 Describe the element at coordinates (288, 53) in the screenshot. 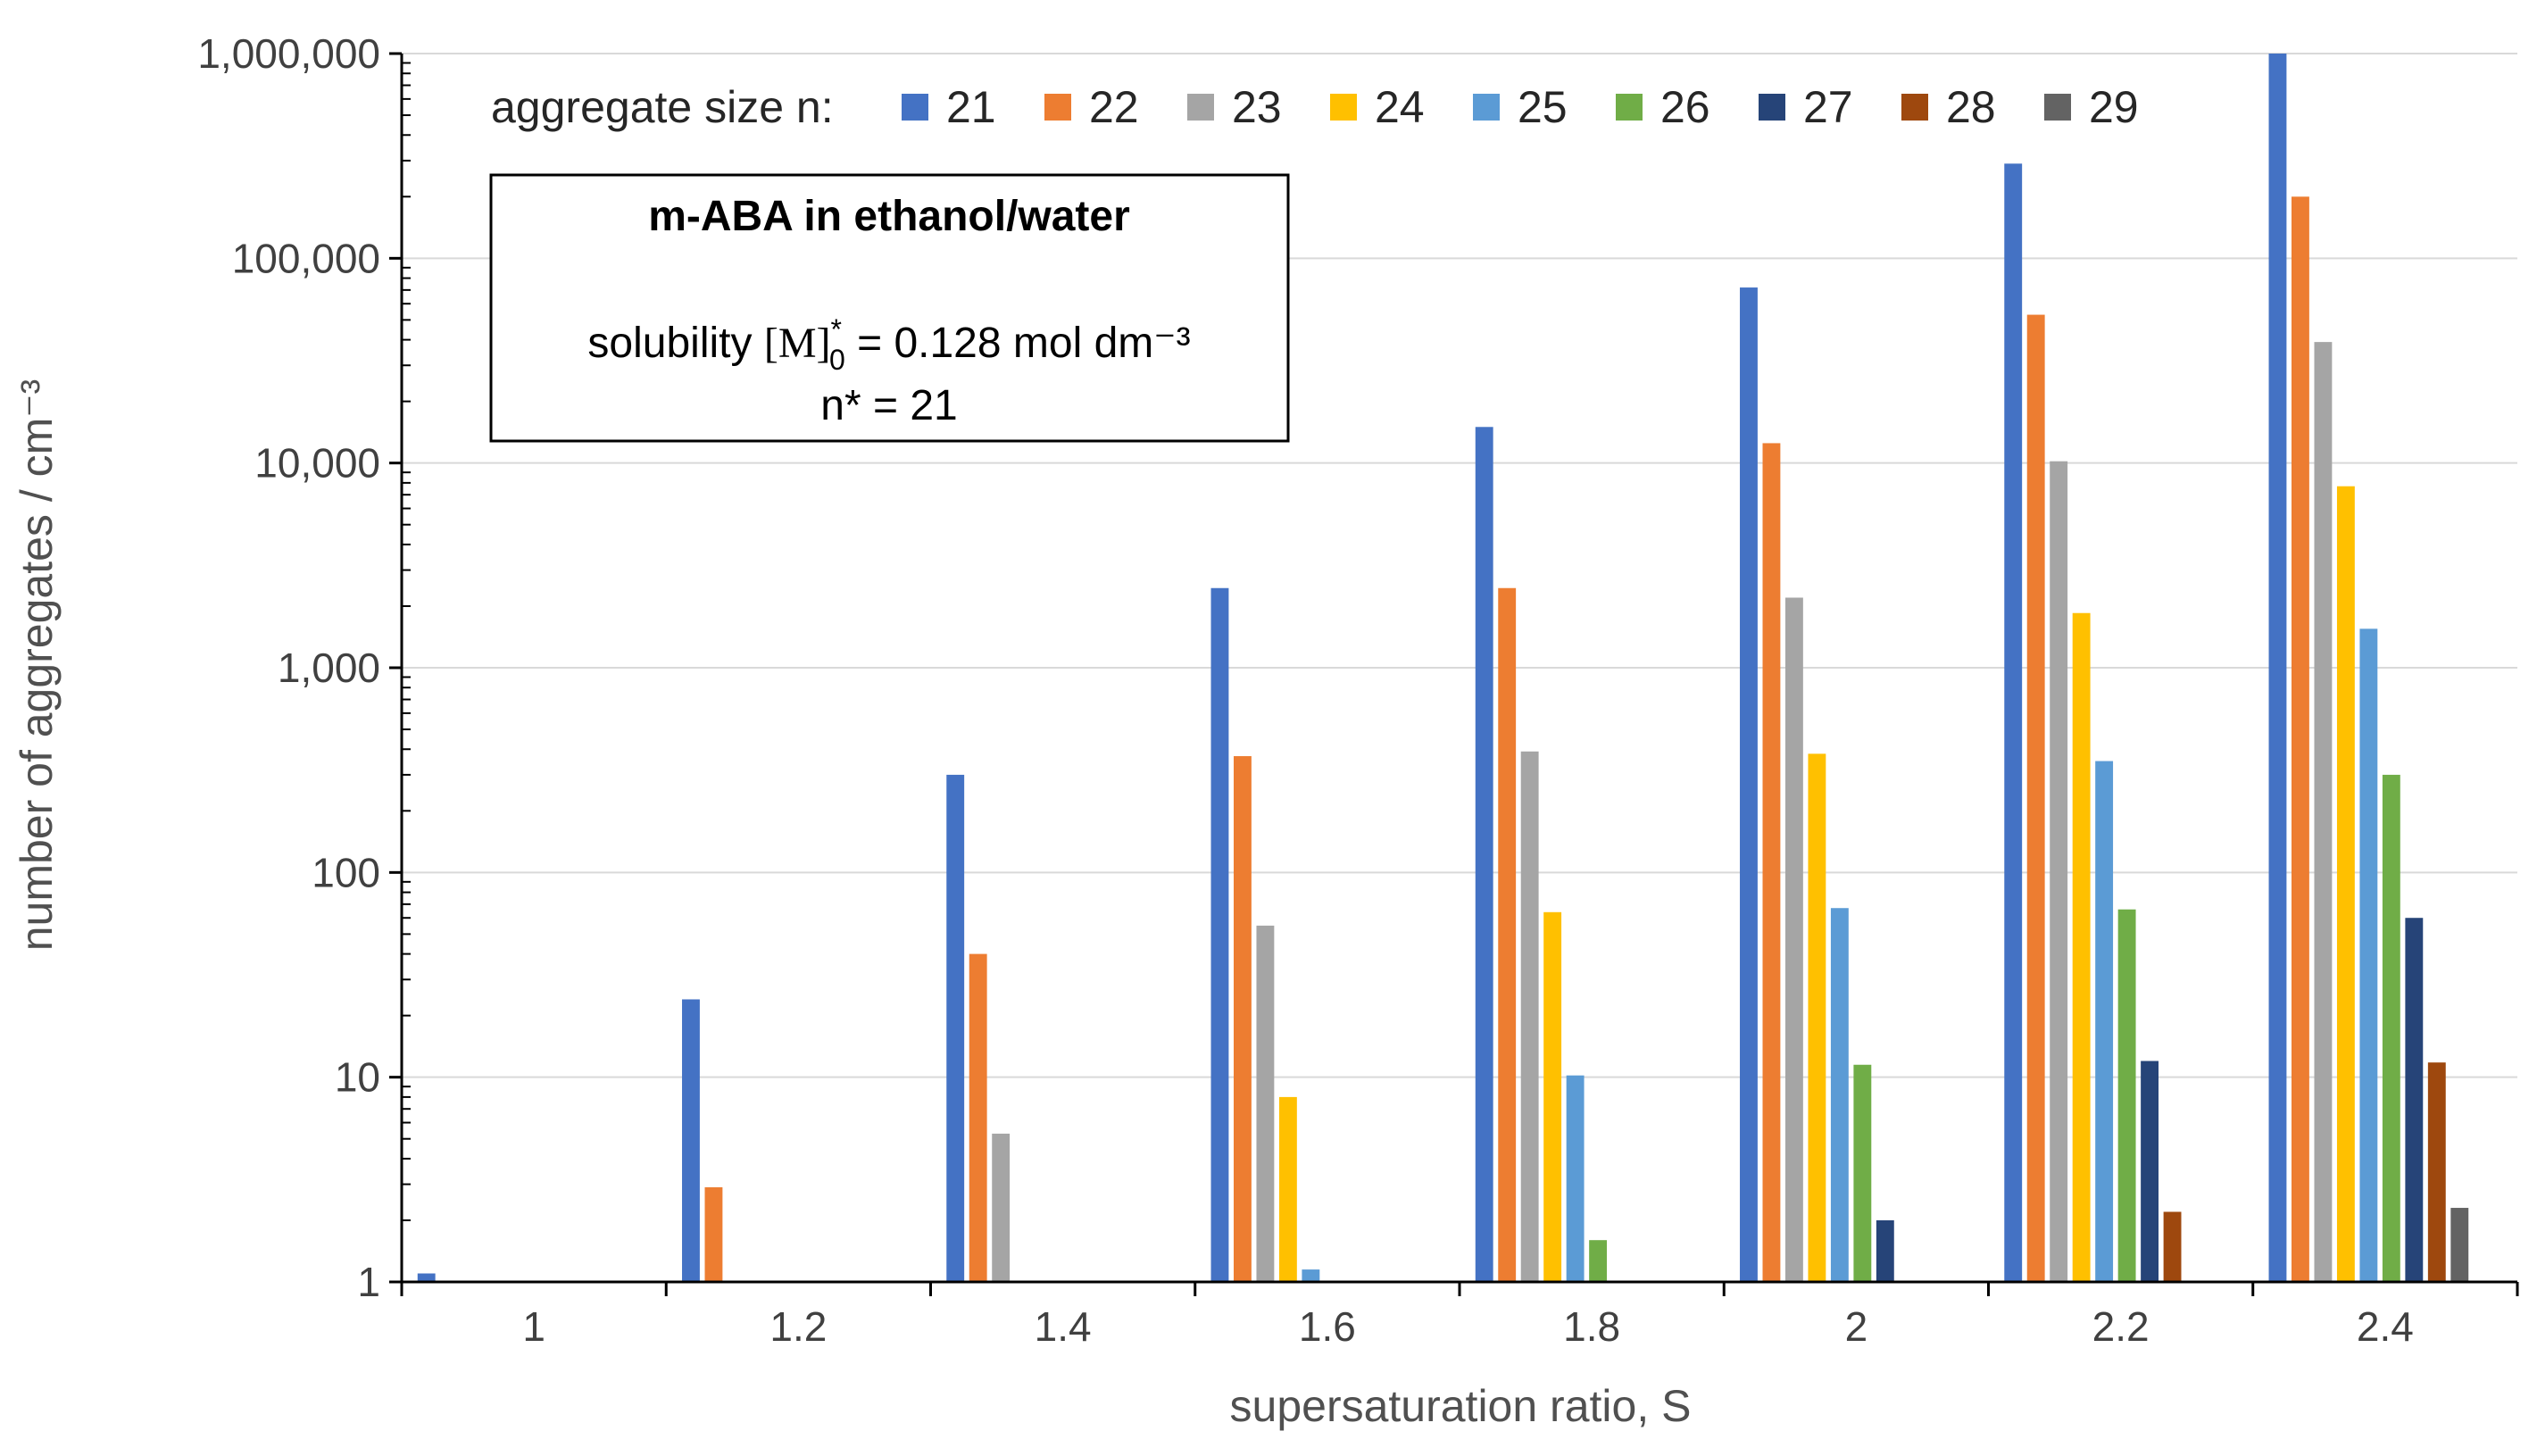

I see `y-tick-label: 1,000,000` at that location.